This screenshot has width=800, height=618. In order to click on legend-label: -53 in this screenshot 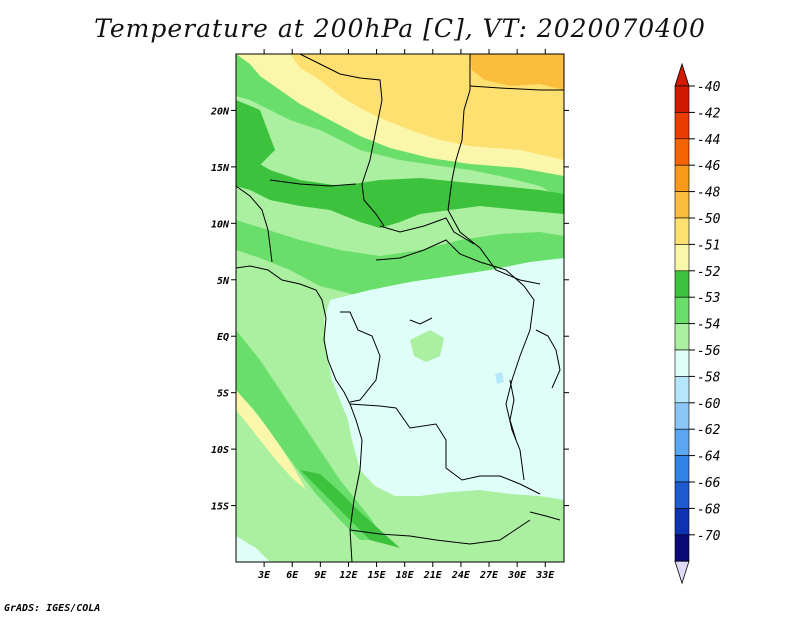, I will do `click(708, 298)`.